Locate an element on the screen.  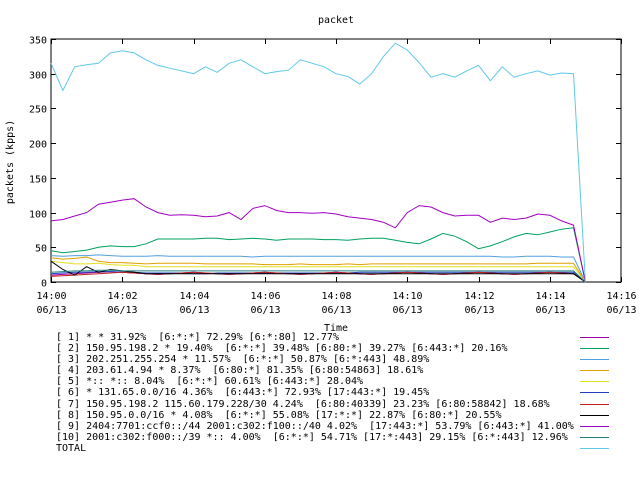
x-tick-label: 14:12 is located at coordinates (479, 296).